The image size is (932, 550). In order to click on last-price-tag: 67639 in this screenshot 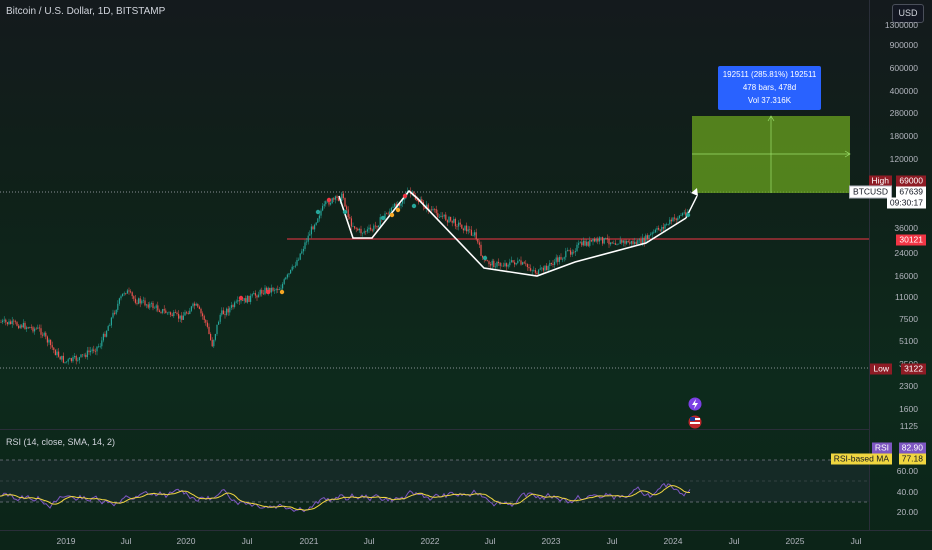, I will do `click(911, 192)`.